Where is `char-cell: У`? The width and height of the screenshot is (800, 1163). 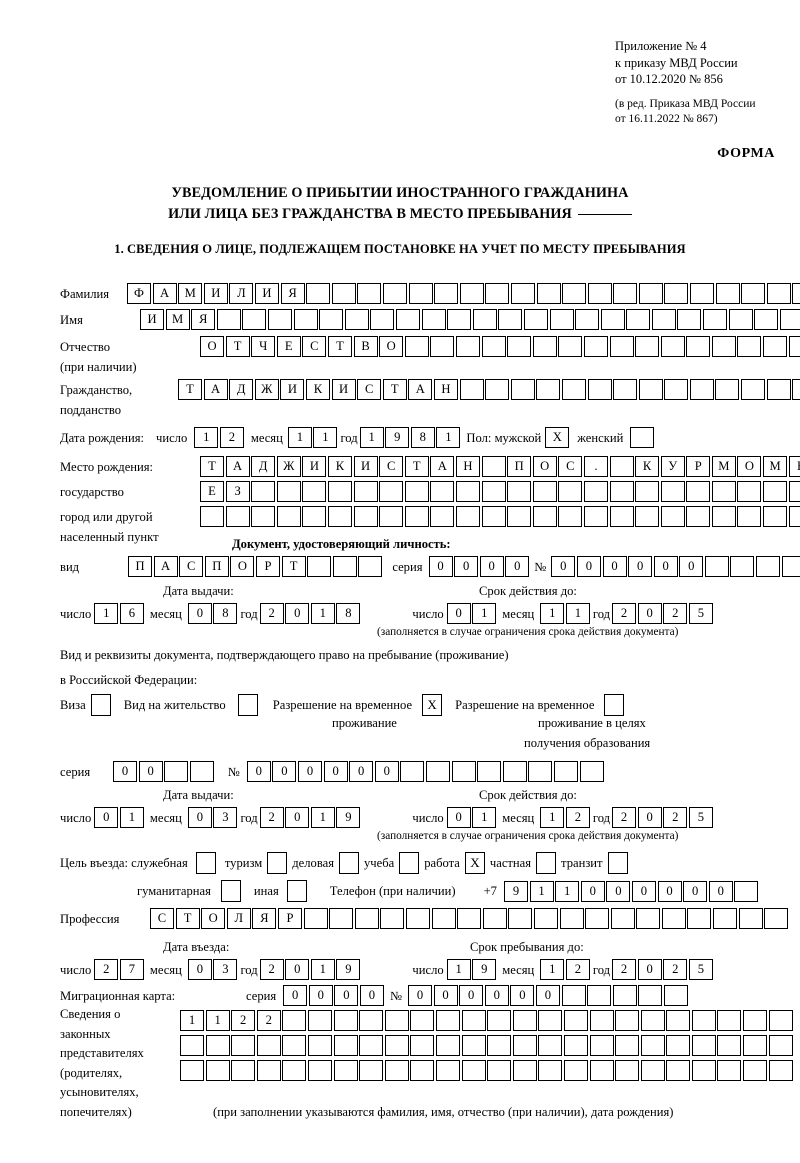 char-cell: У is located at coordinates (672, 466).